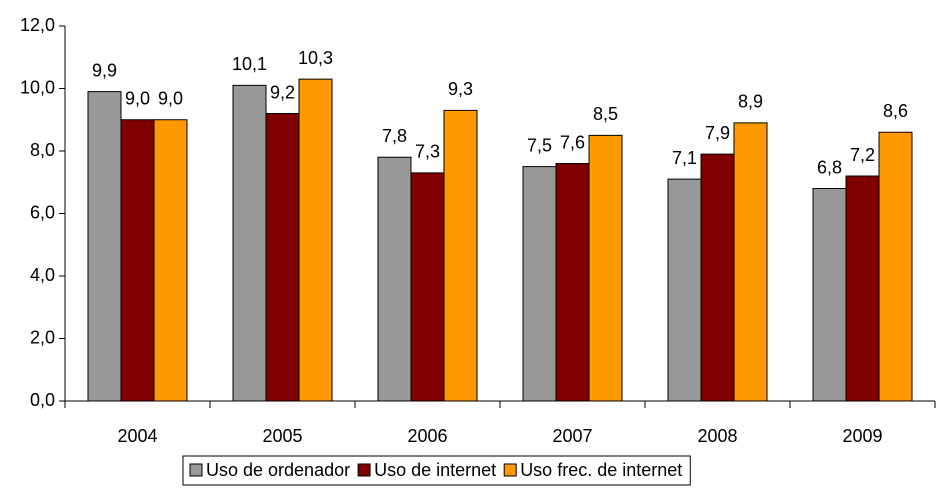 Image resolution: width=946 pixels, height=488 pixels. What do you see at coordinates (862, 436) in the screenshot?
I see `x-tick-label: 2009` at bounding box center [862, 436].